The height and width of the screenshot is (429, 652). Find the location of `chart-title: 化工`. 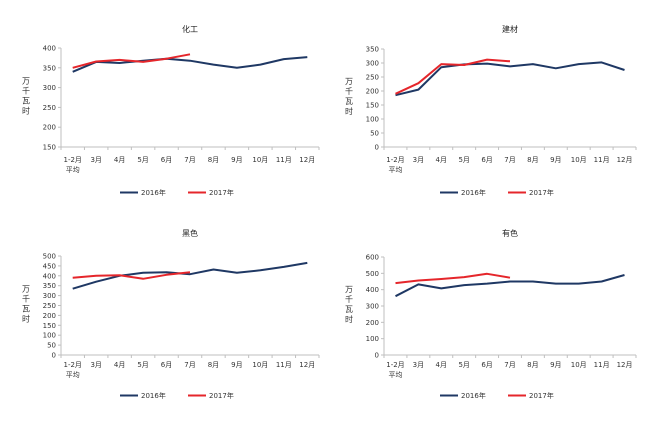

chart-title: 化工 is located at coordinates (190, 29).